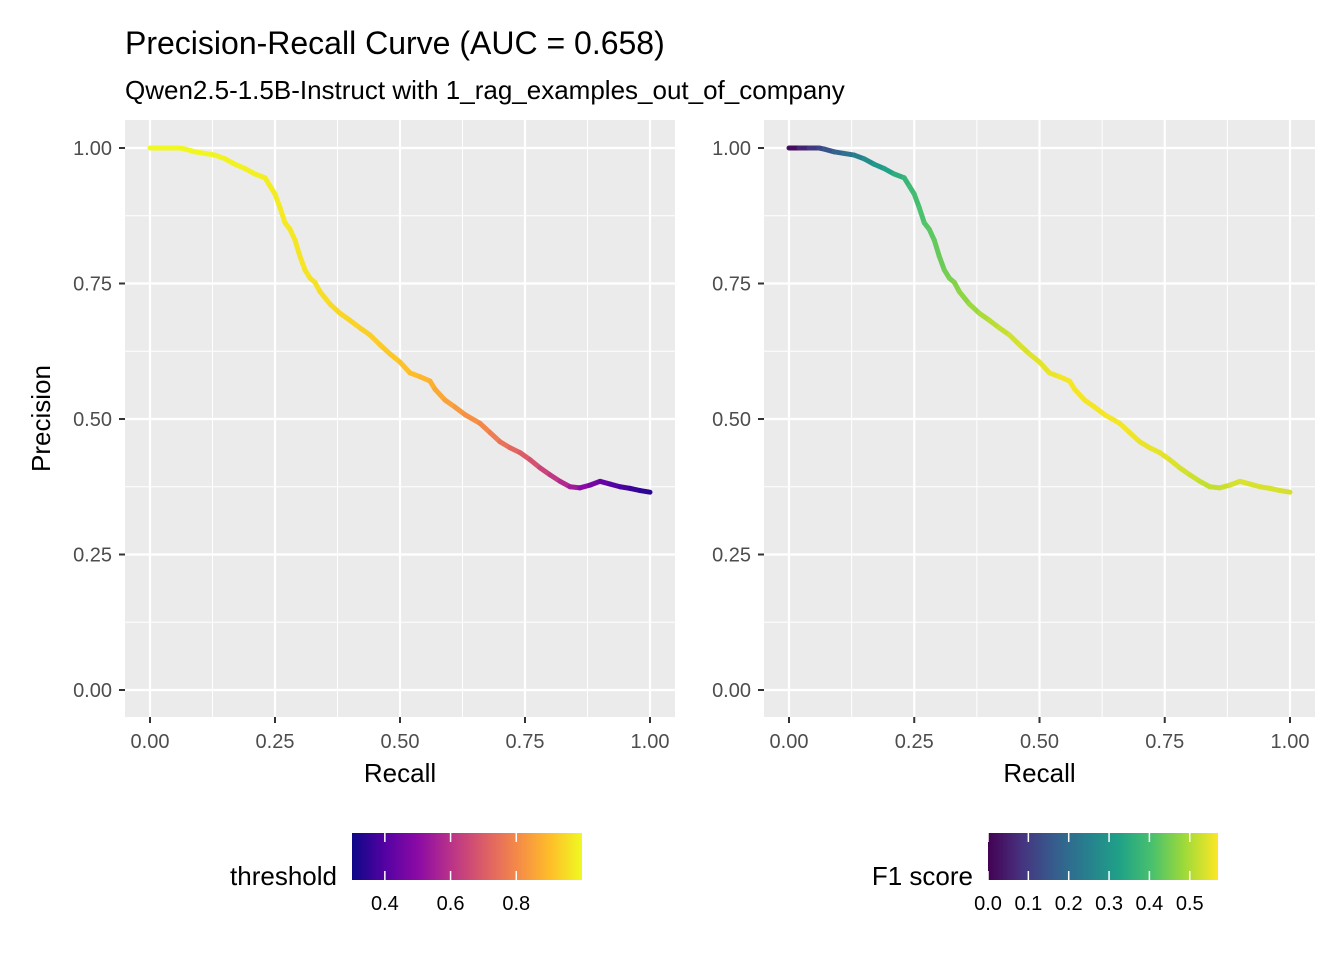  Describe the element at coordinates (922, 876) in the screenshot. I see `legend-title: F1 score` at that location.